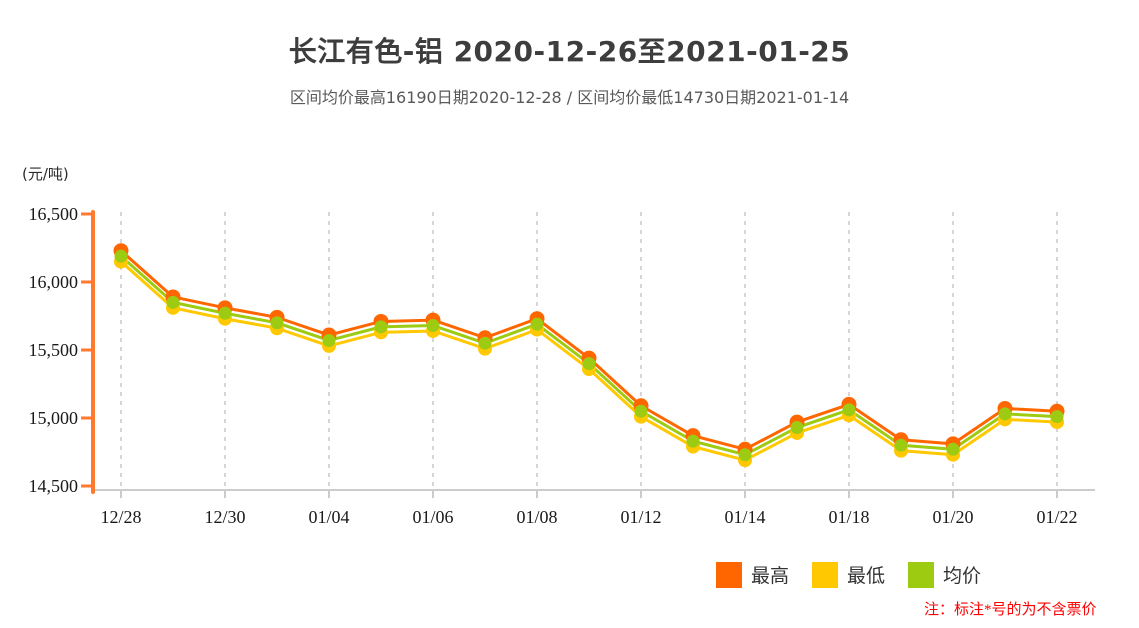 This screenshot has height=628, width=1139. Describe the element at coordinates (770, 576) in the screenshot. I see `legend-label-high: 最高` at that location.